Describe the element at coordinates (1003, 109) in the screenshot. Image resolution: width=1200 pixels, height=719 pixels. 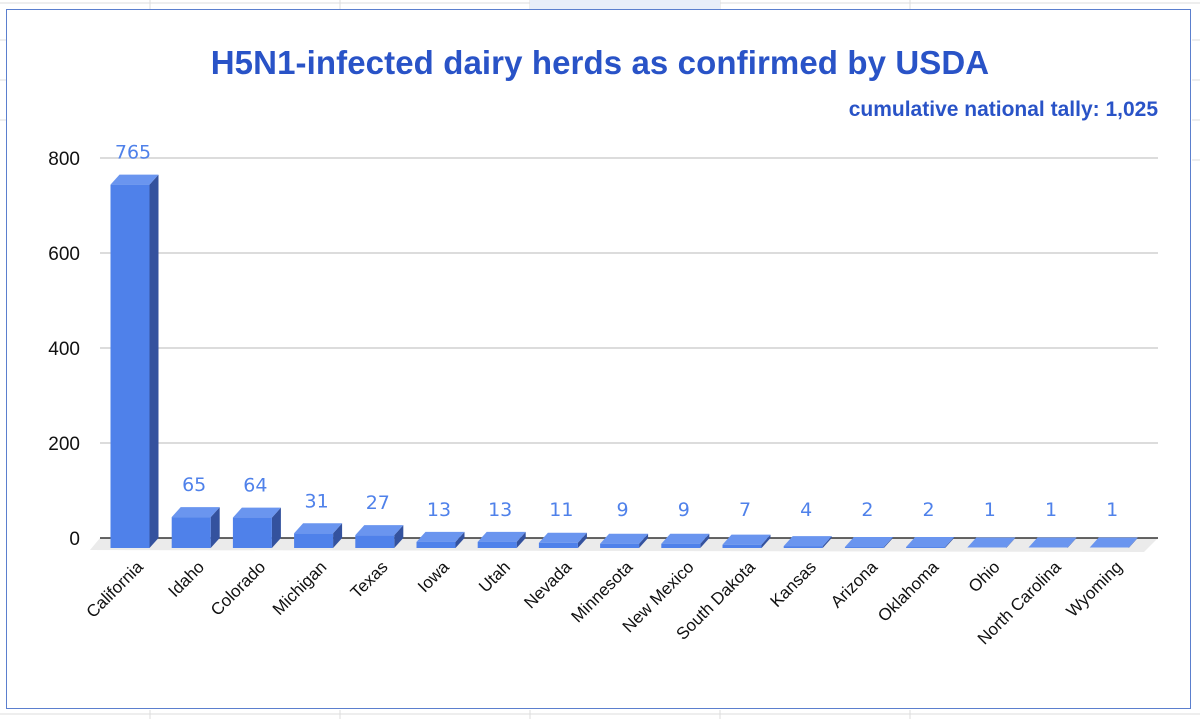
I see `chart-subtitle: cumulative national tally: 1,025` at that location.